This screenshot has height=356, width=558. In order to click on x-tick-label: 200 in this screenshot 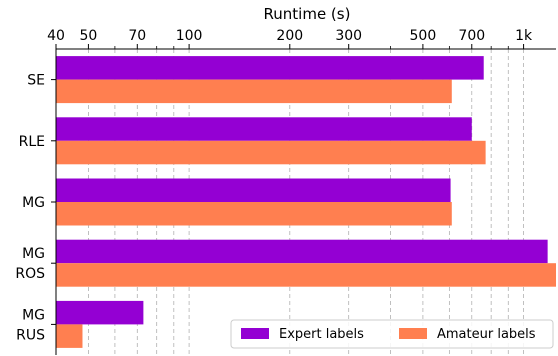, I will do `click(289, 36)`.